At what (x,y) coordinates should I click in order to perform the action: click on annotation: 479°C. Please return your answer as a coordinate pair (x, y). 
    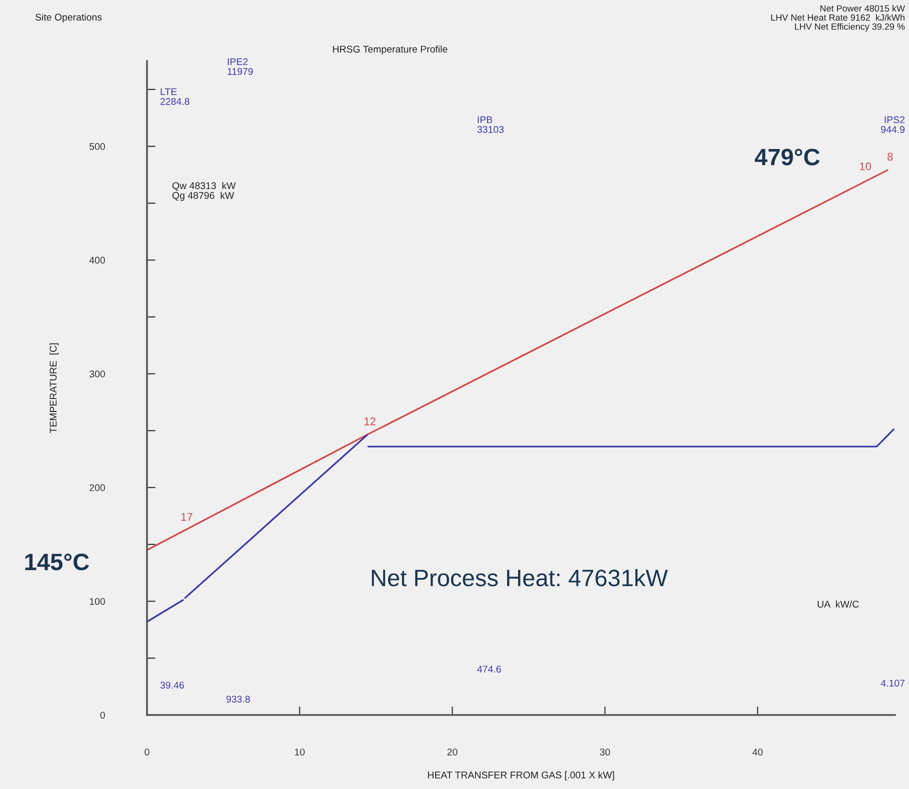
    Looking at the image, I should click on (787, 157).